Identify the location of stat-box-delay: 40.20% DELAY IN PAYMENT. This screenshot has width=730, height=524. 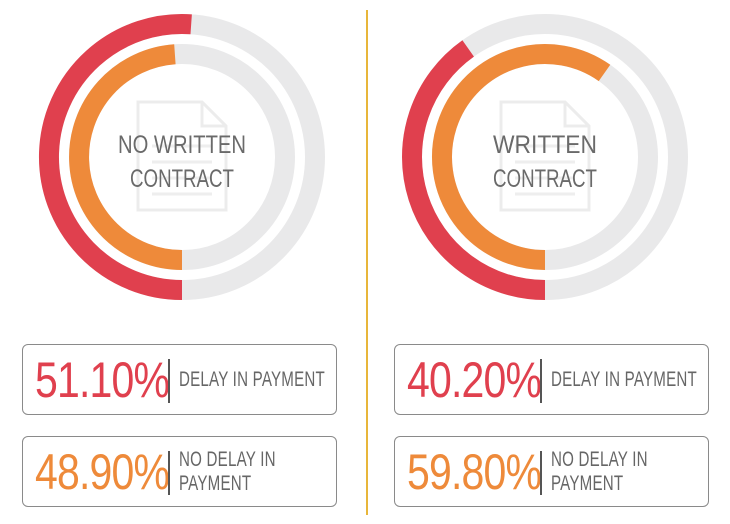
(551, 379).